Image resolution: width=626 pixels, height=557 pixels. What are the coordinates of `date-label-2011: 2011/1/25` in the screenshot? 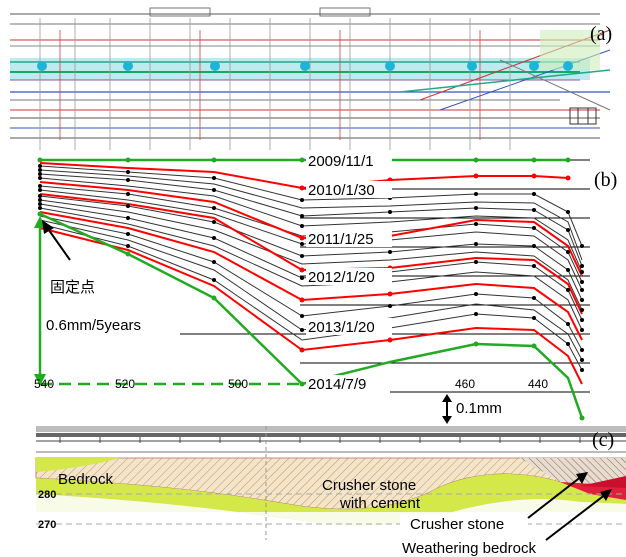 It's located at (341, 239).